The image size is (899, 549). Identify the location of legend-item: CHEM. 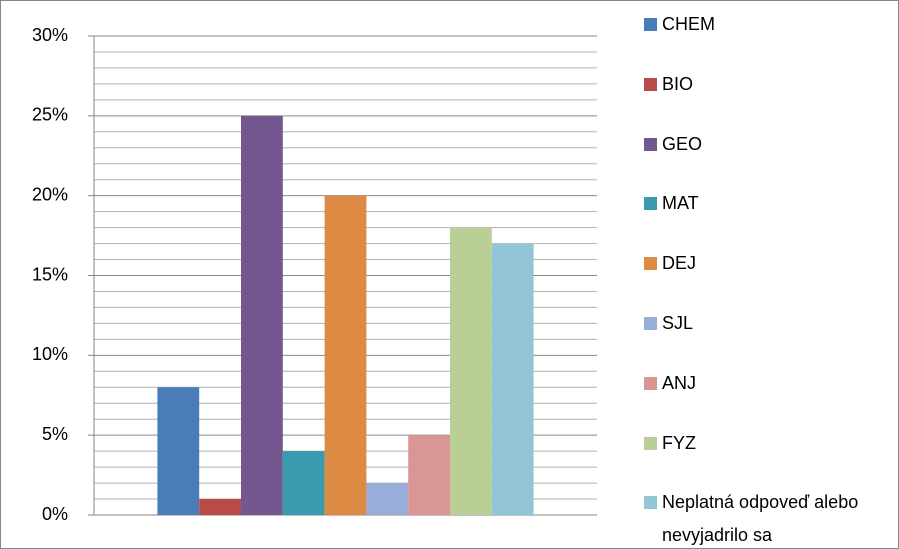
(764, 24).